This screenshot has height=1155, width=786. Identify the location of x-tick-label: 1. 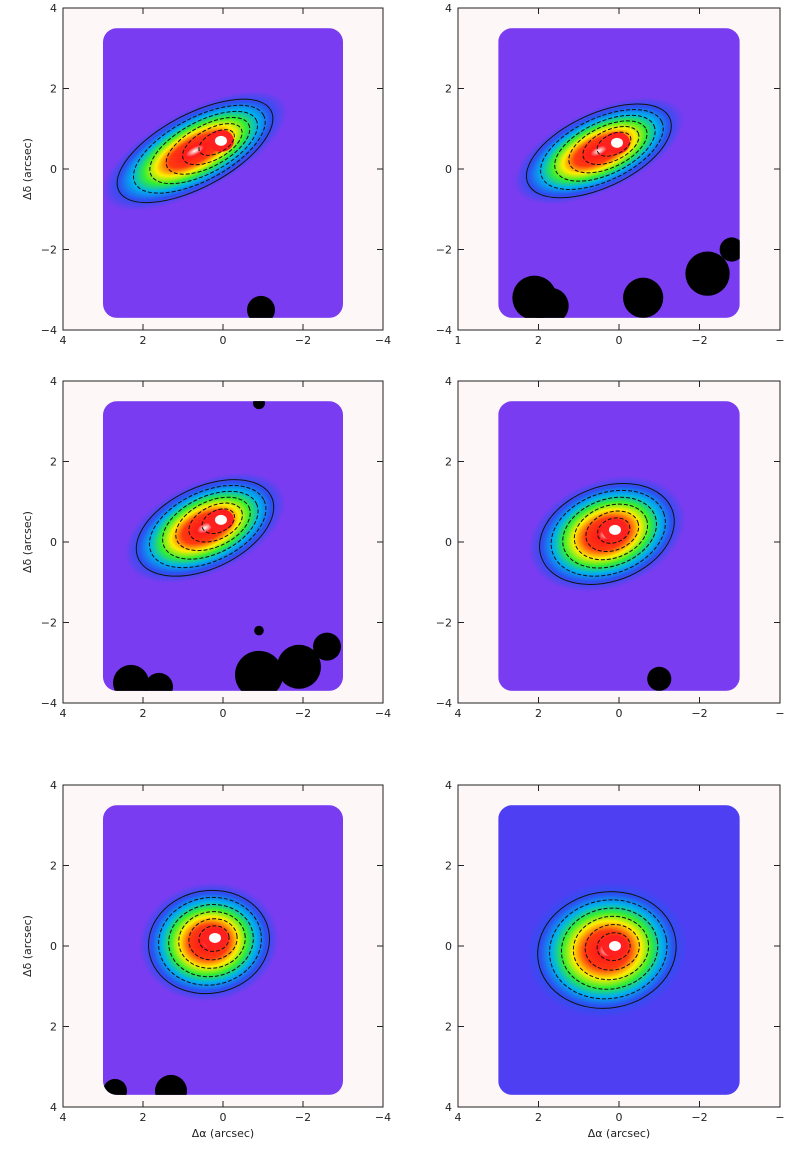
(458, 340).